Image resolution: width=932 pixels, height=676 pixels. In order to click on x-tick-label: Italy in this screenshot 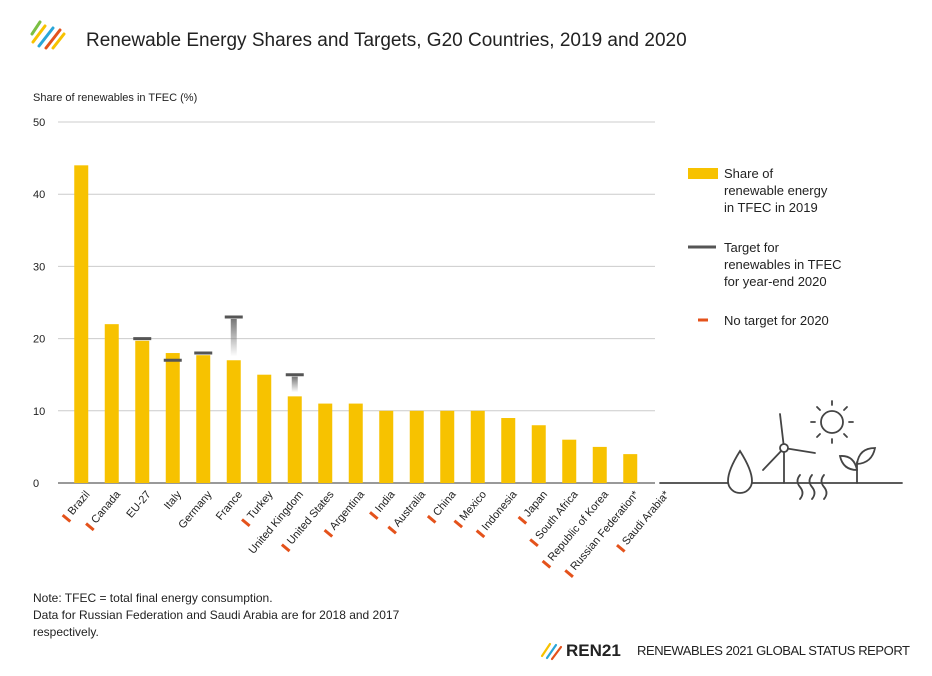, I will do `click(173, 500)`.